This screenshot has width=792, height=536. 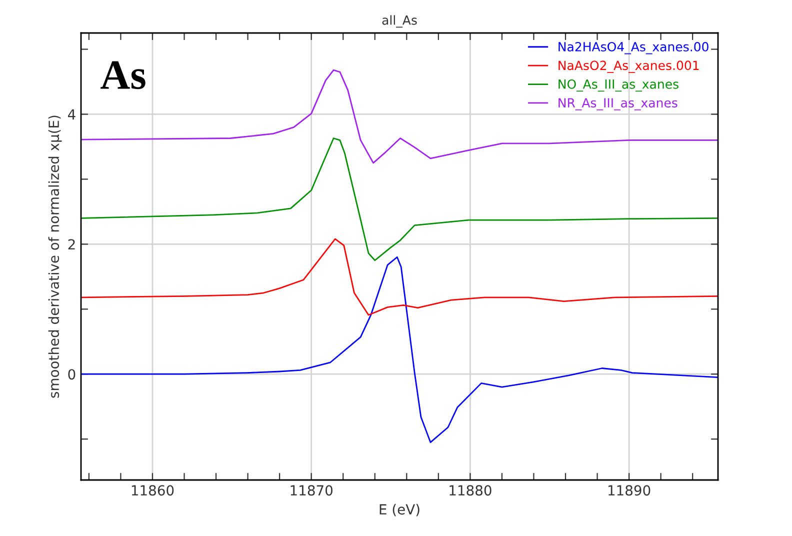 I want to click on x-tick-label: 11890, so click(x=629, y=490).